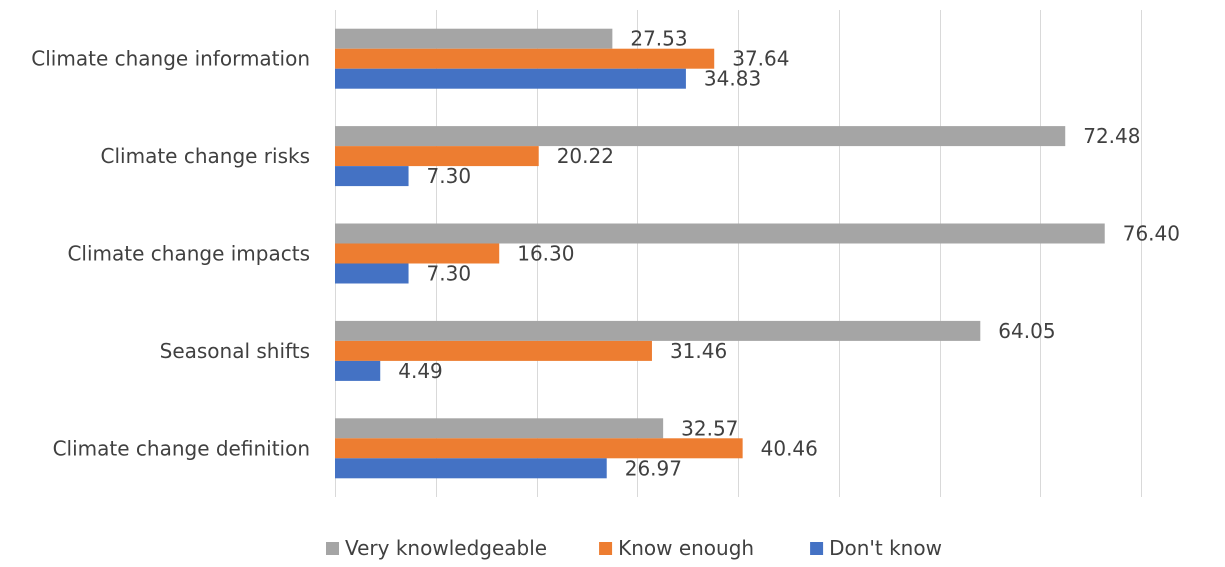 The width and height of the screenshot is (1225, 567). Describe the element at coordinates (709, 428) in the screenshot. I see `data-label: 32.57` at that location.